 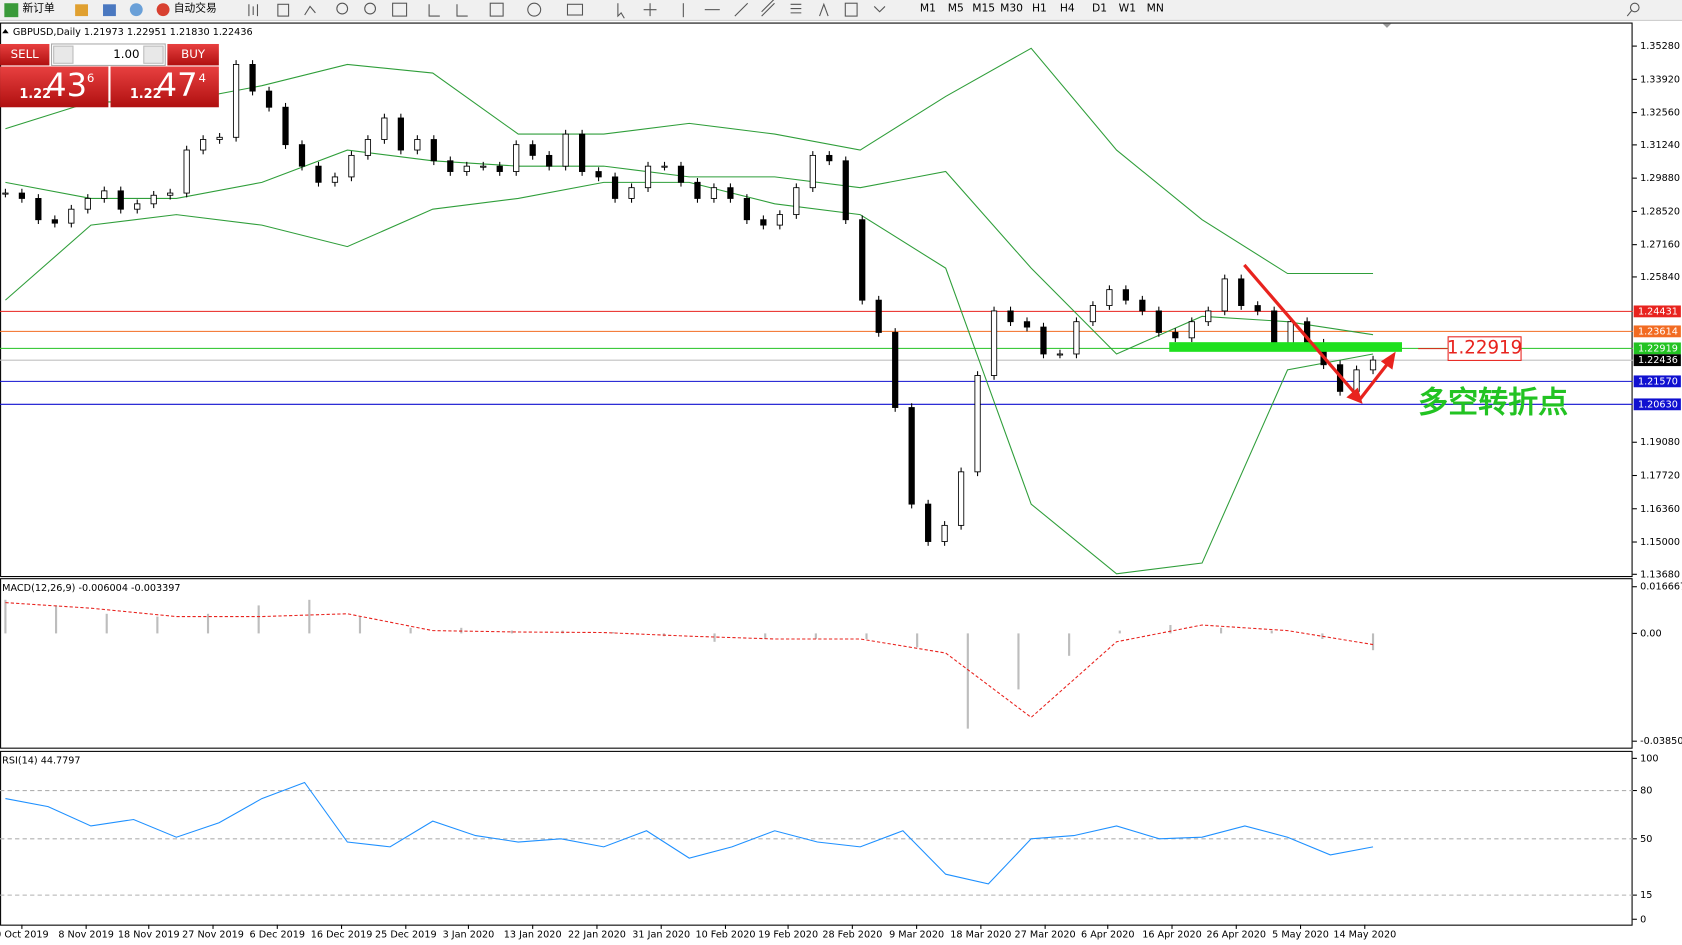 What do you see at coordinates (1650, 633) in the screenshot?
I see `y-tick-label: 0.00` at bounding box center [1650, 633].